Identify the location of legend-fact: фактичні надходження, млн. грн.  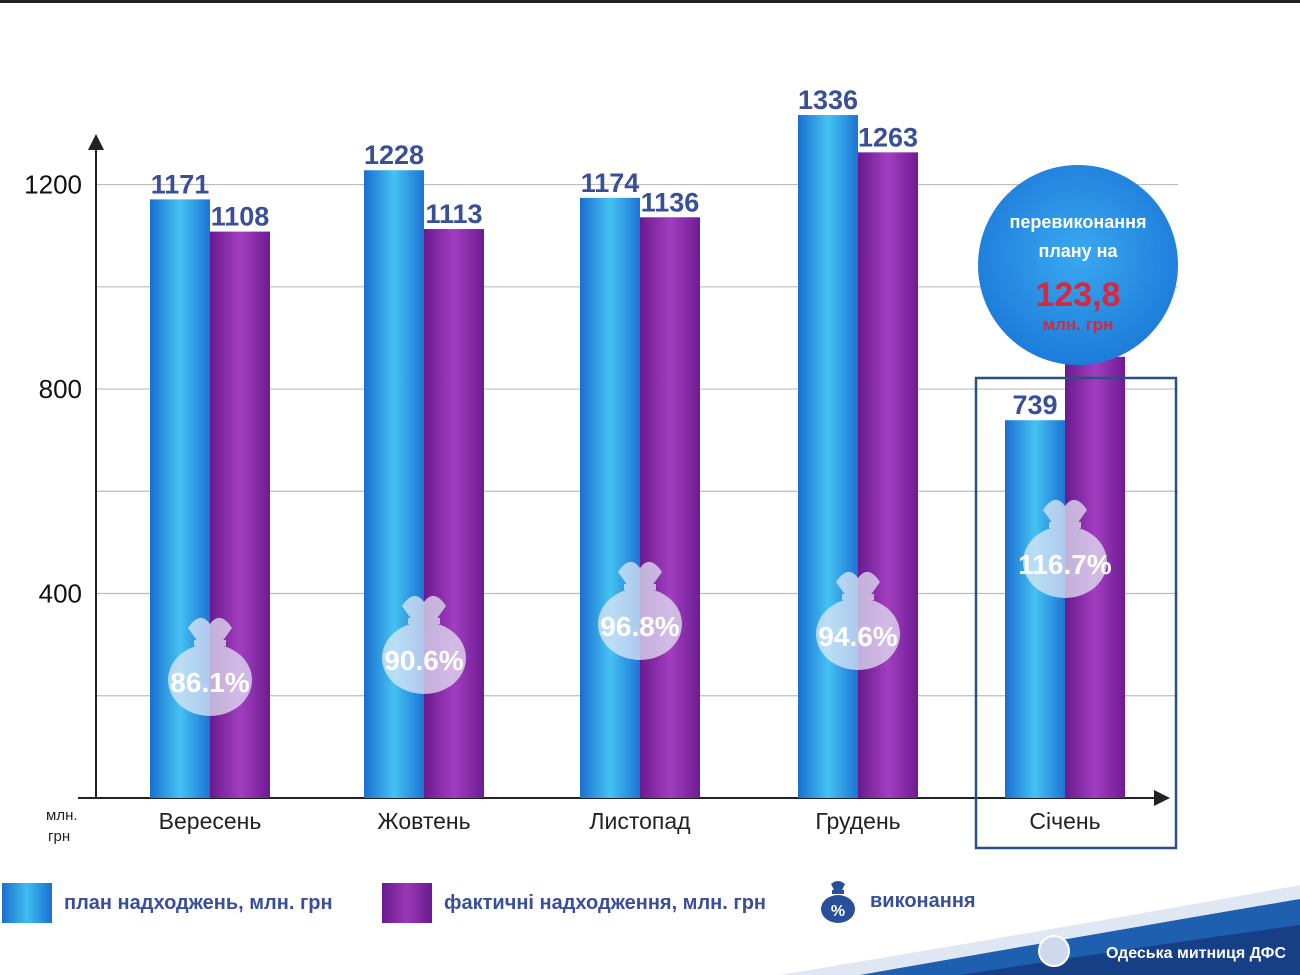
(574, 903).